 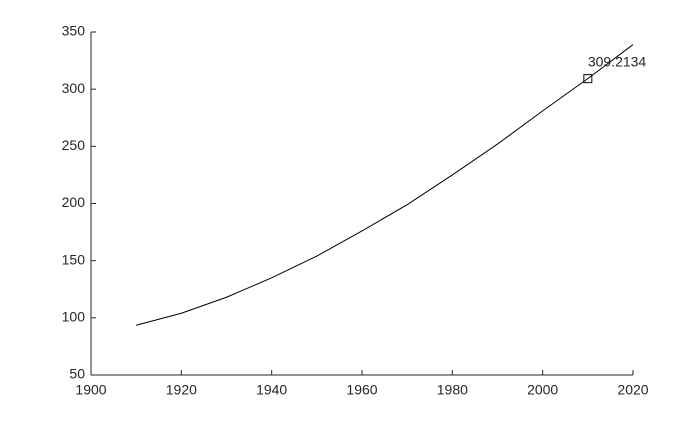 What do you see at coordinates (74, 145) in the screenshot?
I see `y-tick-label: 250` at bounding box center [74, 145].